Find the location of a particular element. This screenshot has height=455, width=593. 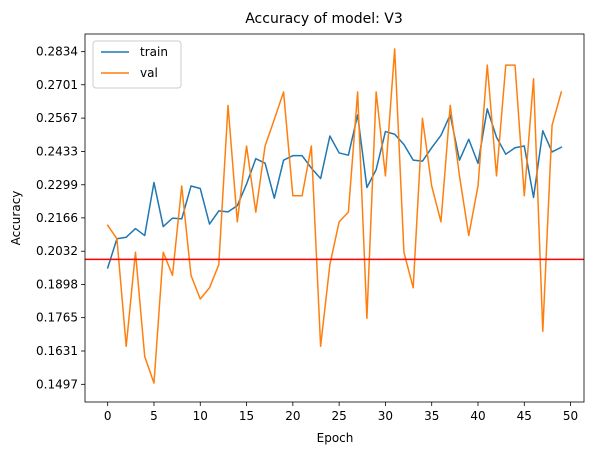

y-tick-label: 0.2032 is located at coordinates (57, 251).